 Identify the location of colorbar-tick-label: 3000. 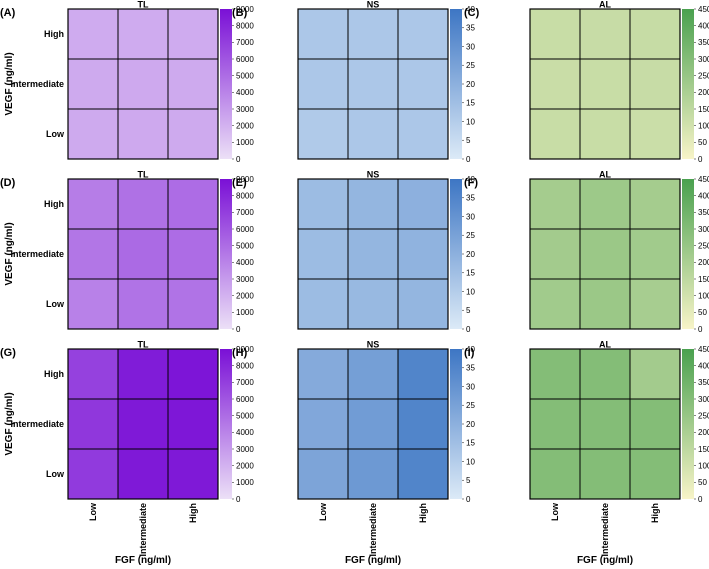
(245, 449).